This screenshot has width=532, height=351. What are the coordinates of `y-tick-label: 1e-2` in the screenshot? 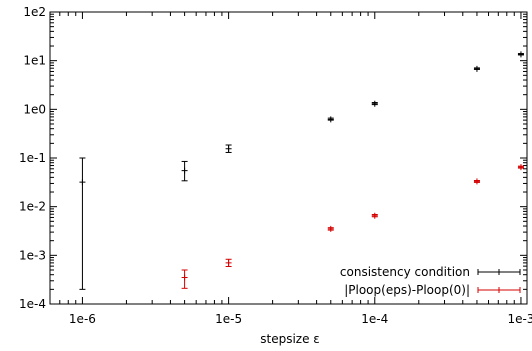 It's located at (32, 207).